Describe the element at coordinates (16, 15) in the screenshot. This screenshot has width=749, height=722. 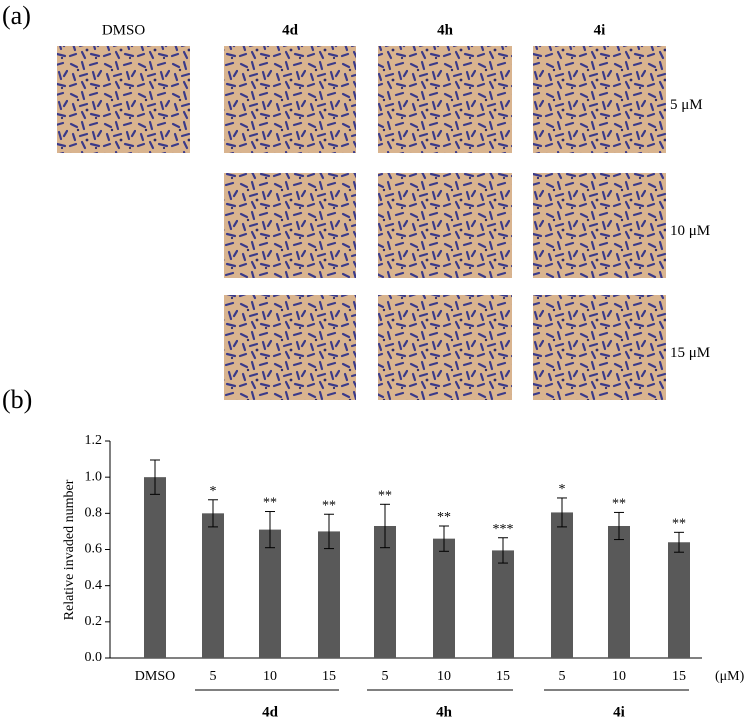
I see `panel-label: (a)` at that location.